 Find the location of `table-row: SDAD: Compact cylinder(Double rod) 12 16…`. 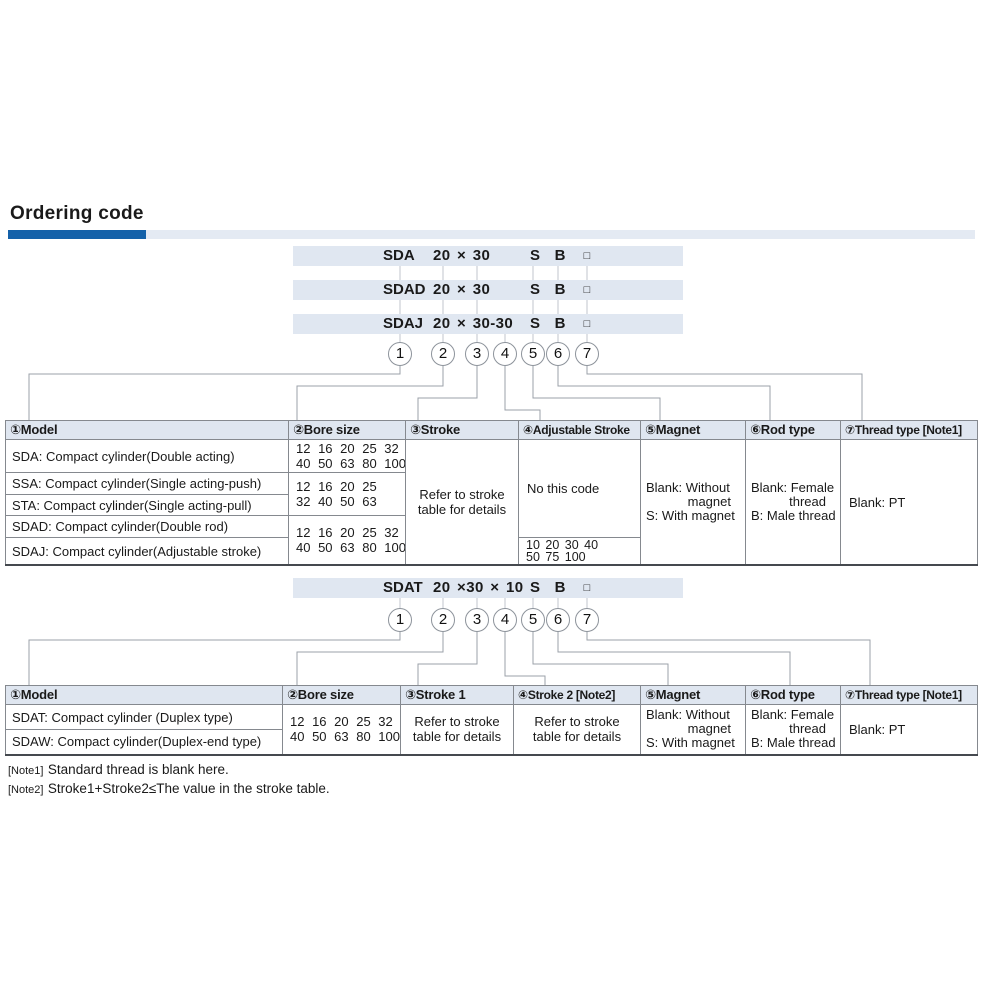

table-row: SDAD: Compact cylinder(Double rod) 12 16… is located at coordinates (491, 540).